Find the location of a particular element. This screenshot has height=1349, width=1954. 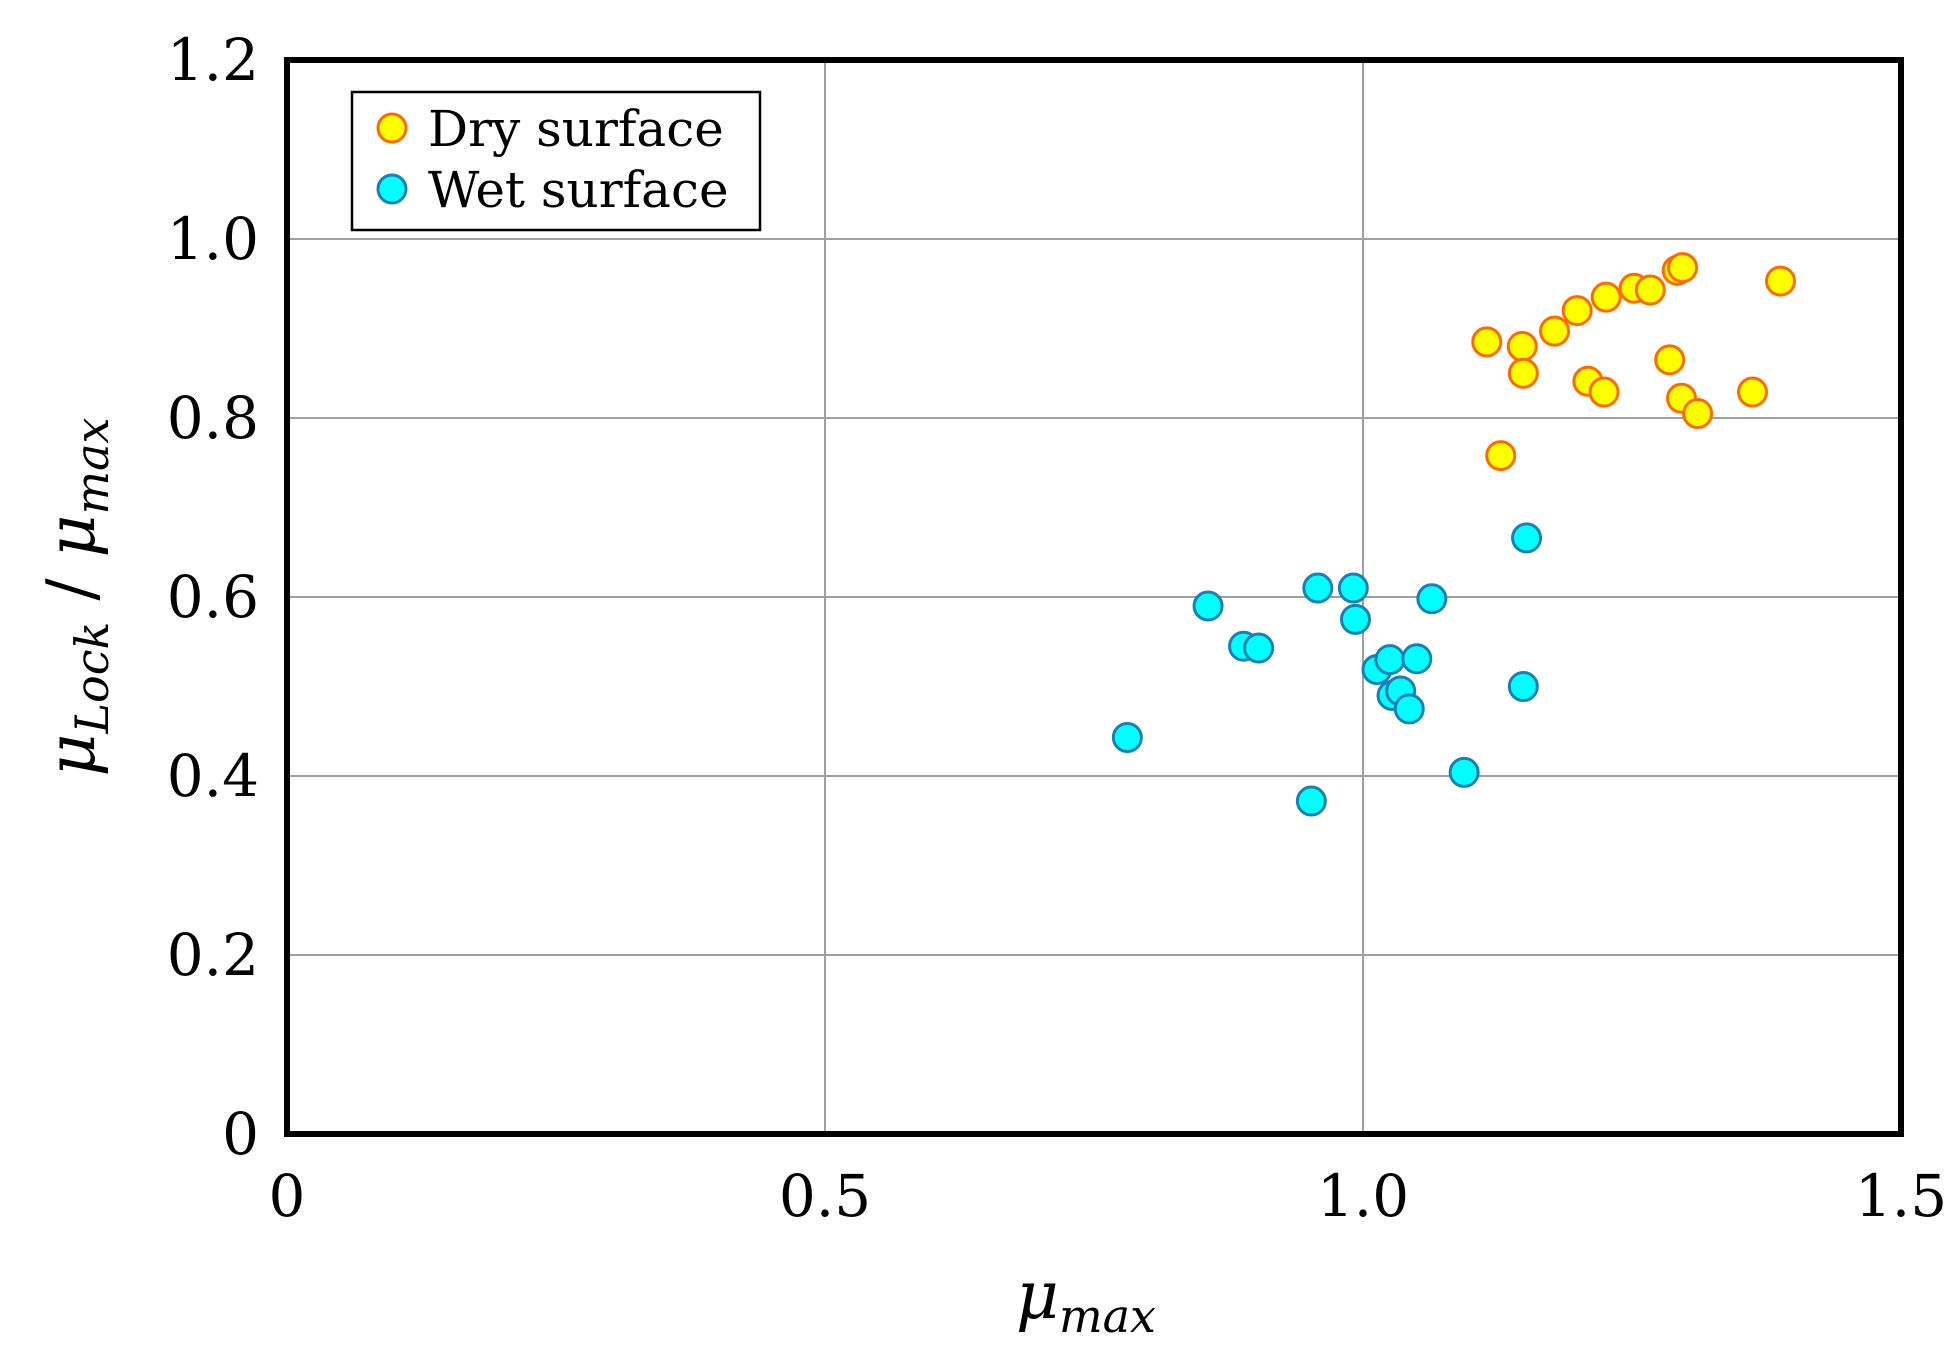

x-tick-label: 0.5 is located at coordinates (825, 1196).